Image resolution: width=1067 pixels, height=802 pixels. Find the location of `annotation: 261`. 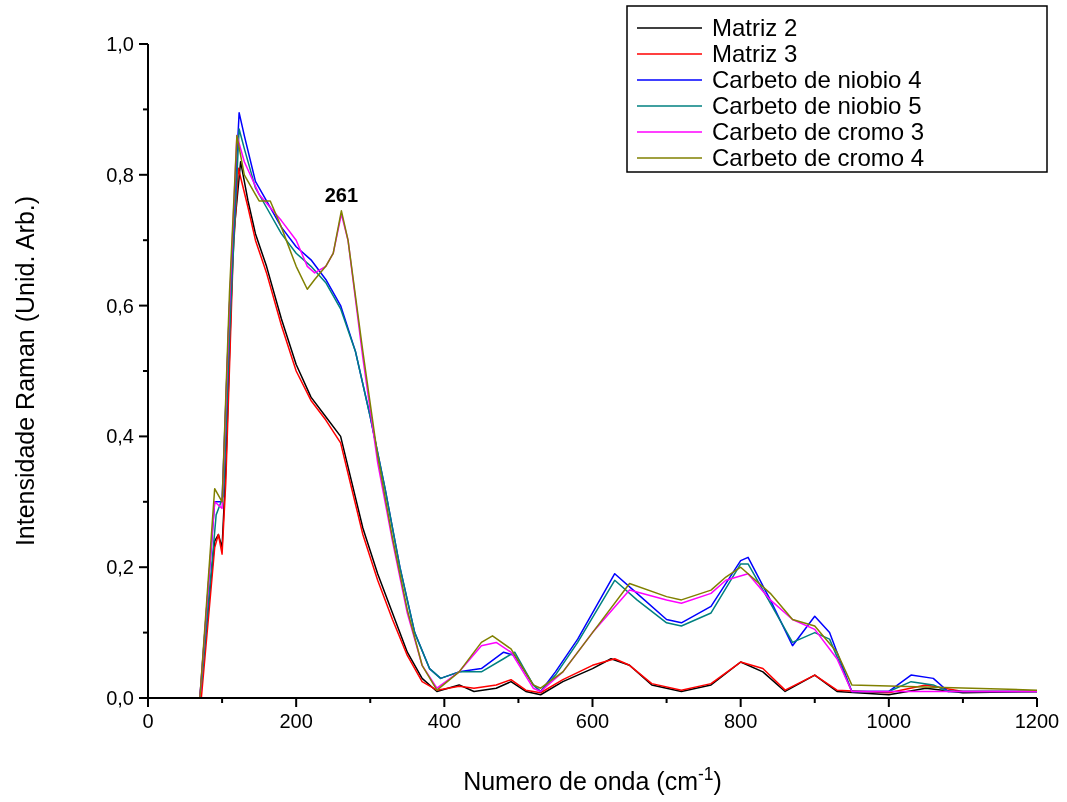

annotation: 261 is located at coordinates (341, 195).